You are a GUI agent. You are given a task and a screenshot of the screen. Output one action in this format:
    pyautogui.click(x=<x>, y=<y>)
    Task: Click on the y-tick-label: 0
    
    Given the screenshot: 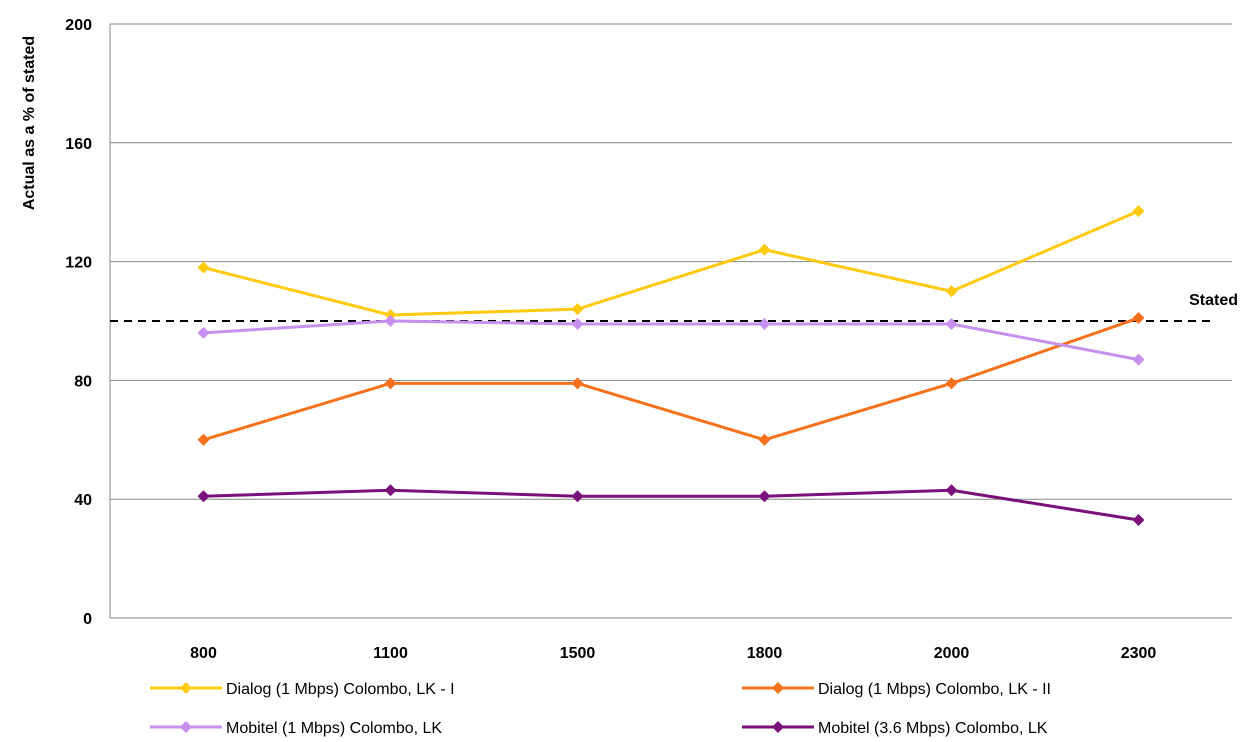 What is the action you would take?
    pyautogui.click(x=87, y=619)
    